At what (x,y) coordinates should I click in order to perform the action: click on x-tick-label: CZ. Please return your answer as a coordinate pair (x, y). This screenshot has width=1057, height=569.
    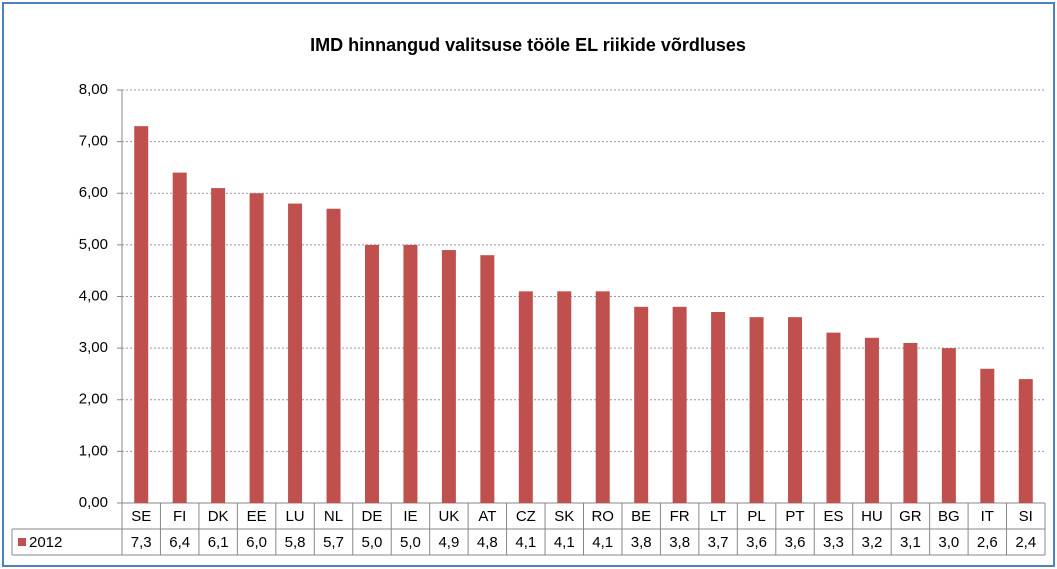
    Looking at the image, I should click on (526, 516).